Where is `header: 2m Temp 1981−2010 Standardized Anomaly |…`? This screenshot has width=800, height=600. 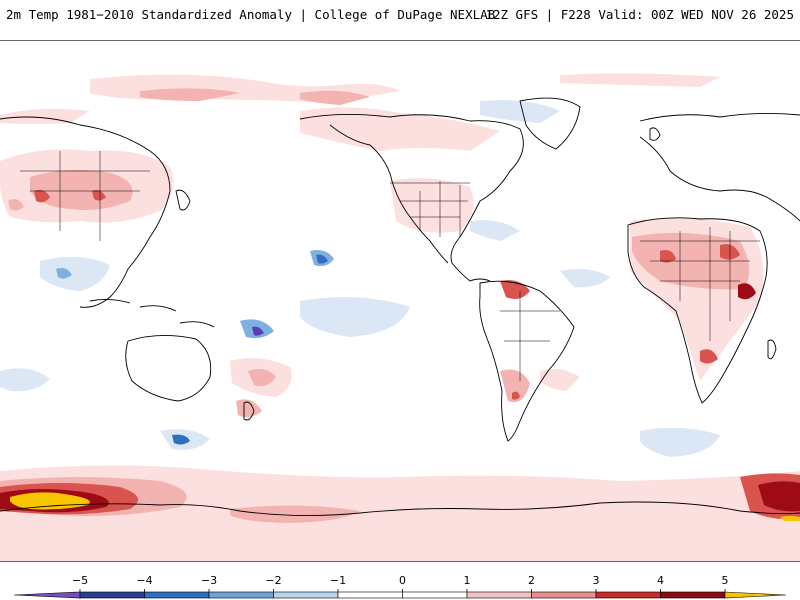
header: 2m Temp 1981−2010 Standardized Anomaly |… is located at coordinates (400, 15).